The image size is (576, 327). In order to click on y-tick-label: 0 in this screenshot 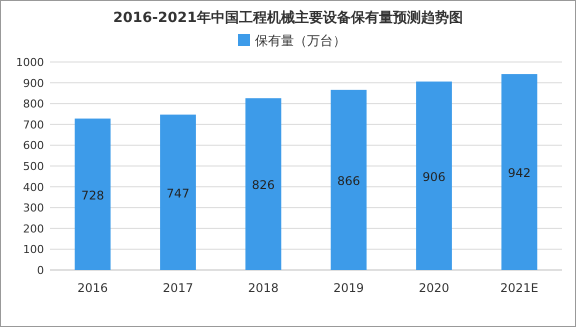, I will do `click(40, 270)`.